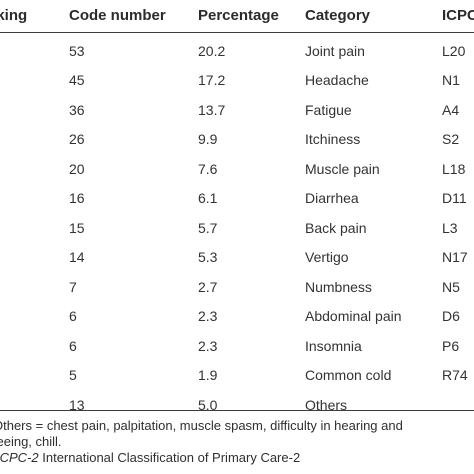  What do you see at coordinates (332, 198) in the screenshot?
I see `cell-category: Diarrhea` at bounding box center [332, 198].